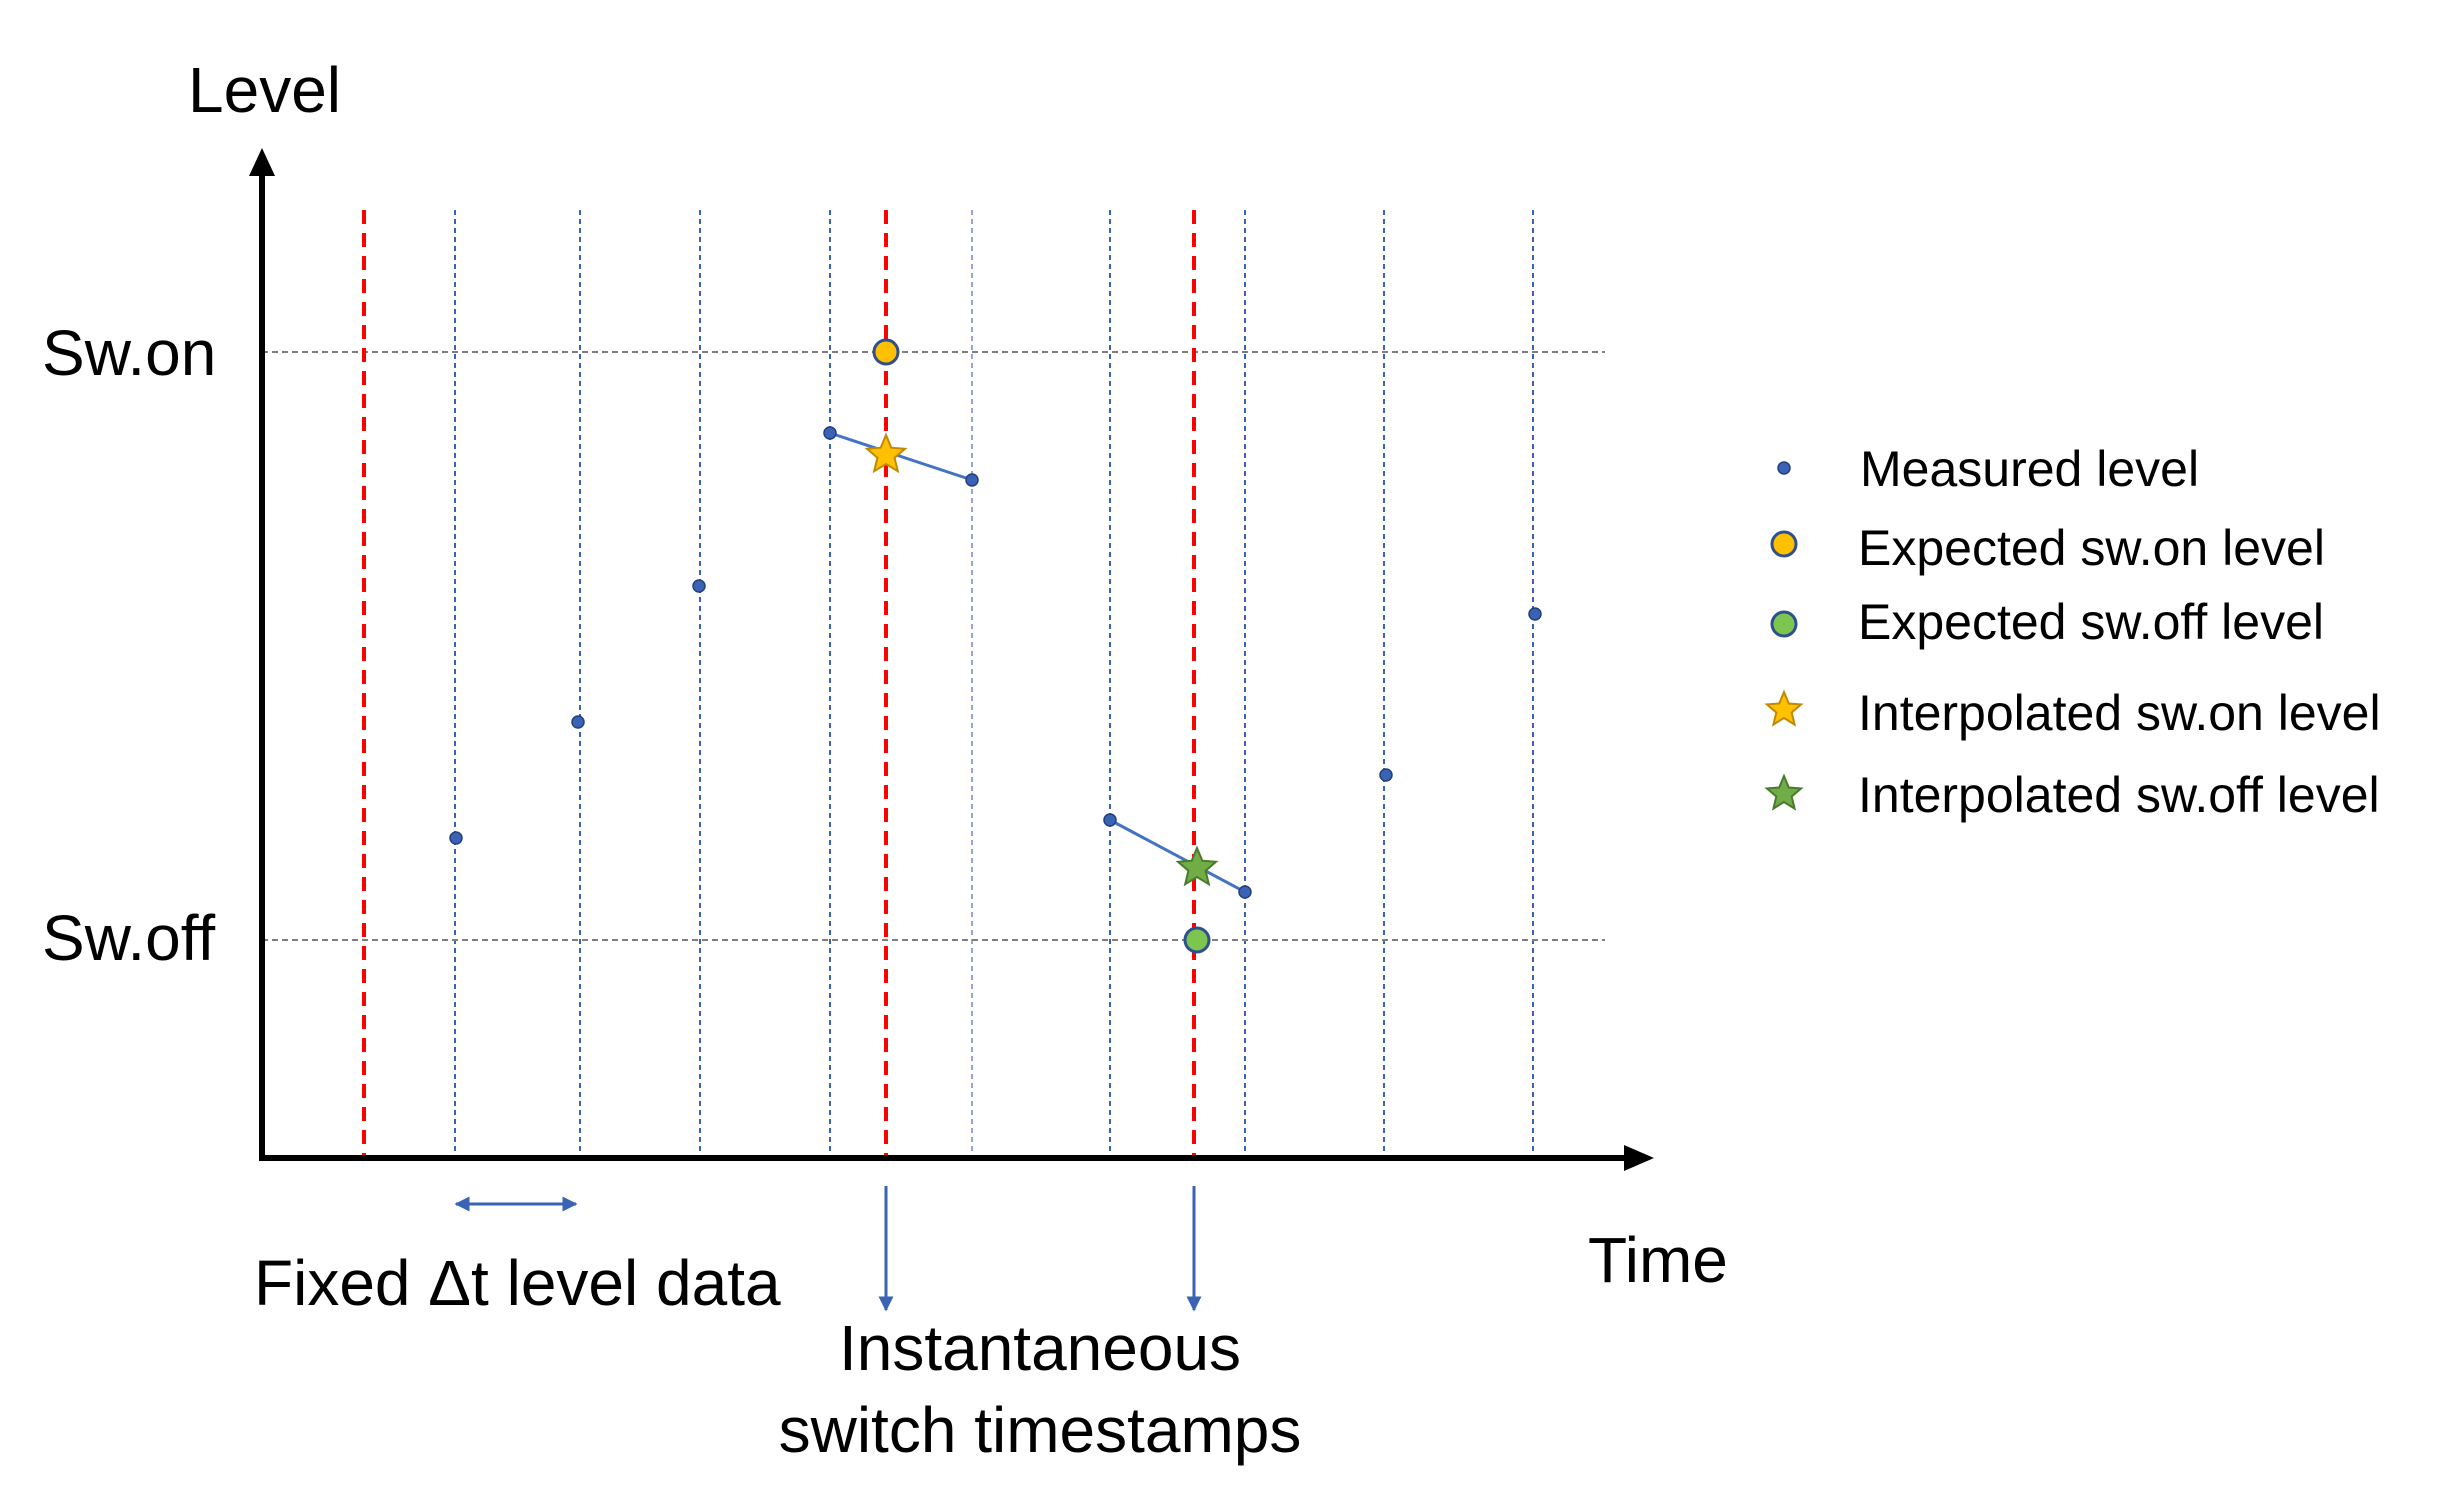 The height and width of the screenshot is (1502, 2448). I want to click on x-axis-arrowhead, so click(1639, 1158).